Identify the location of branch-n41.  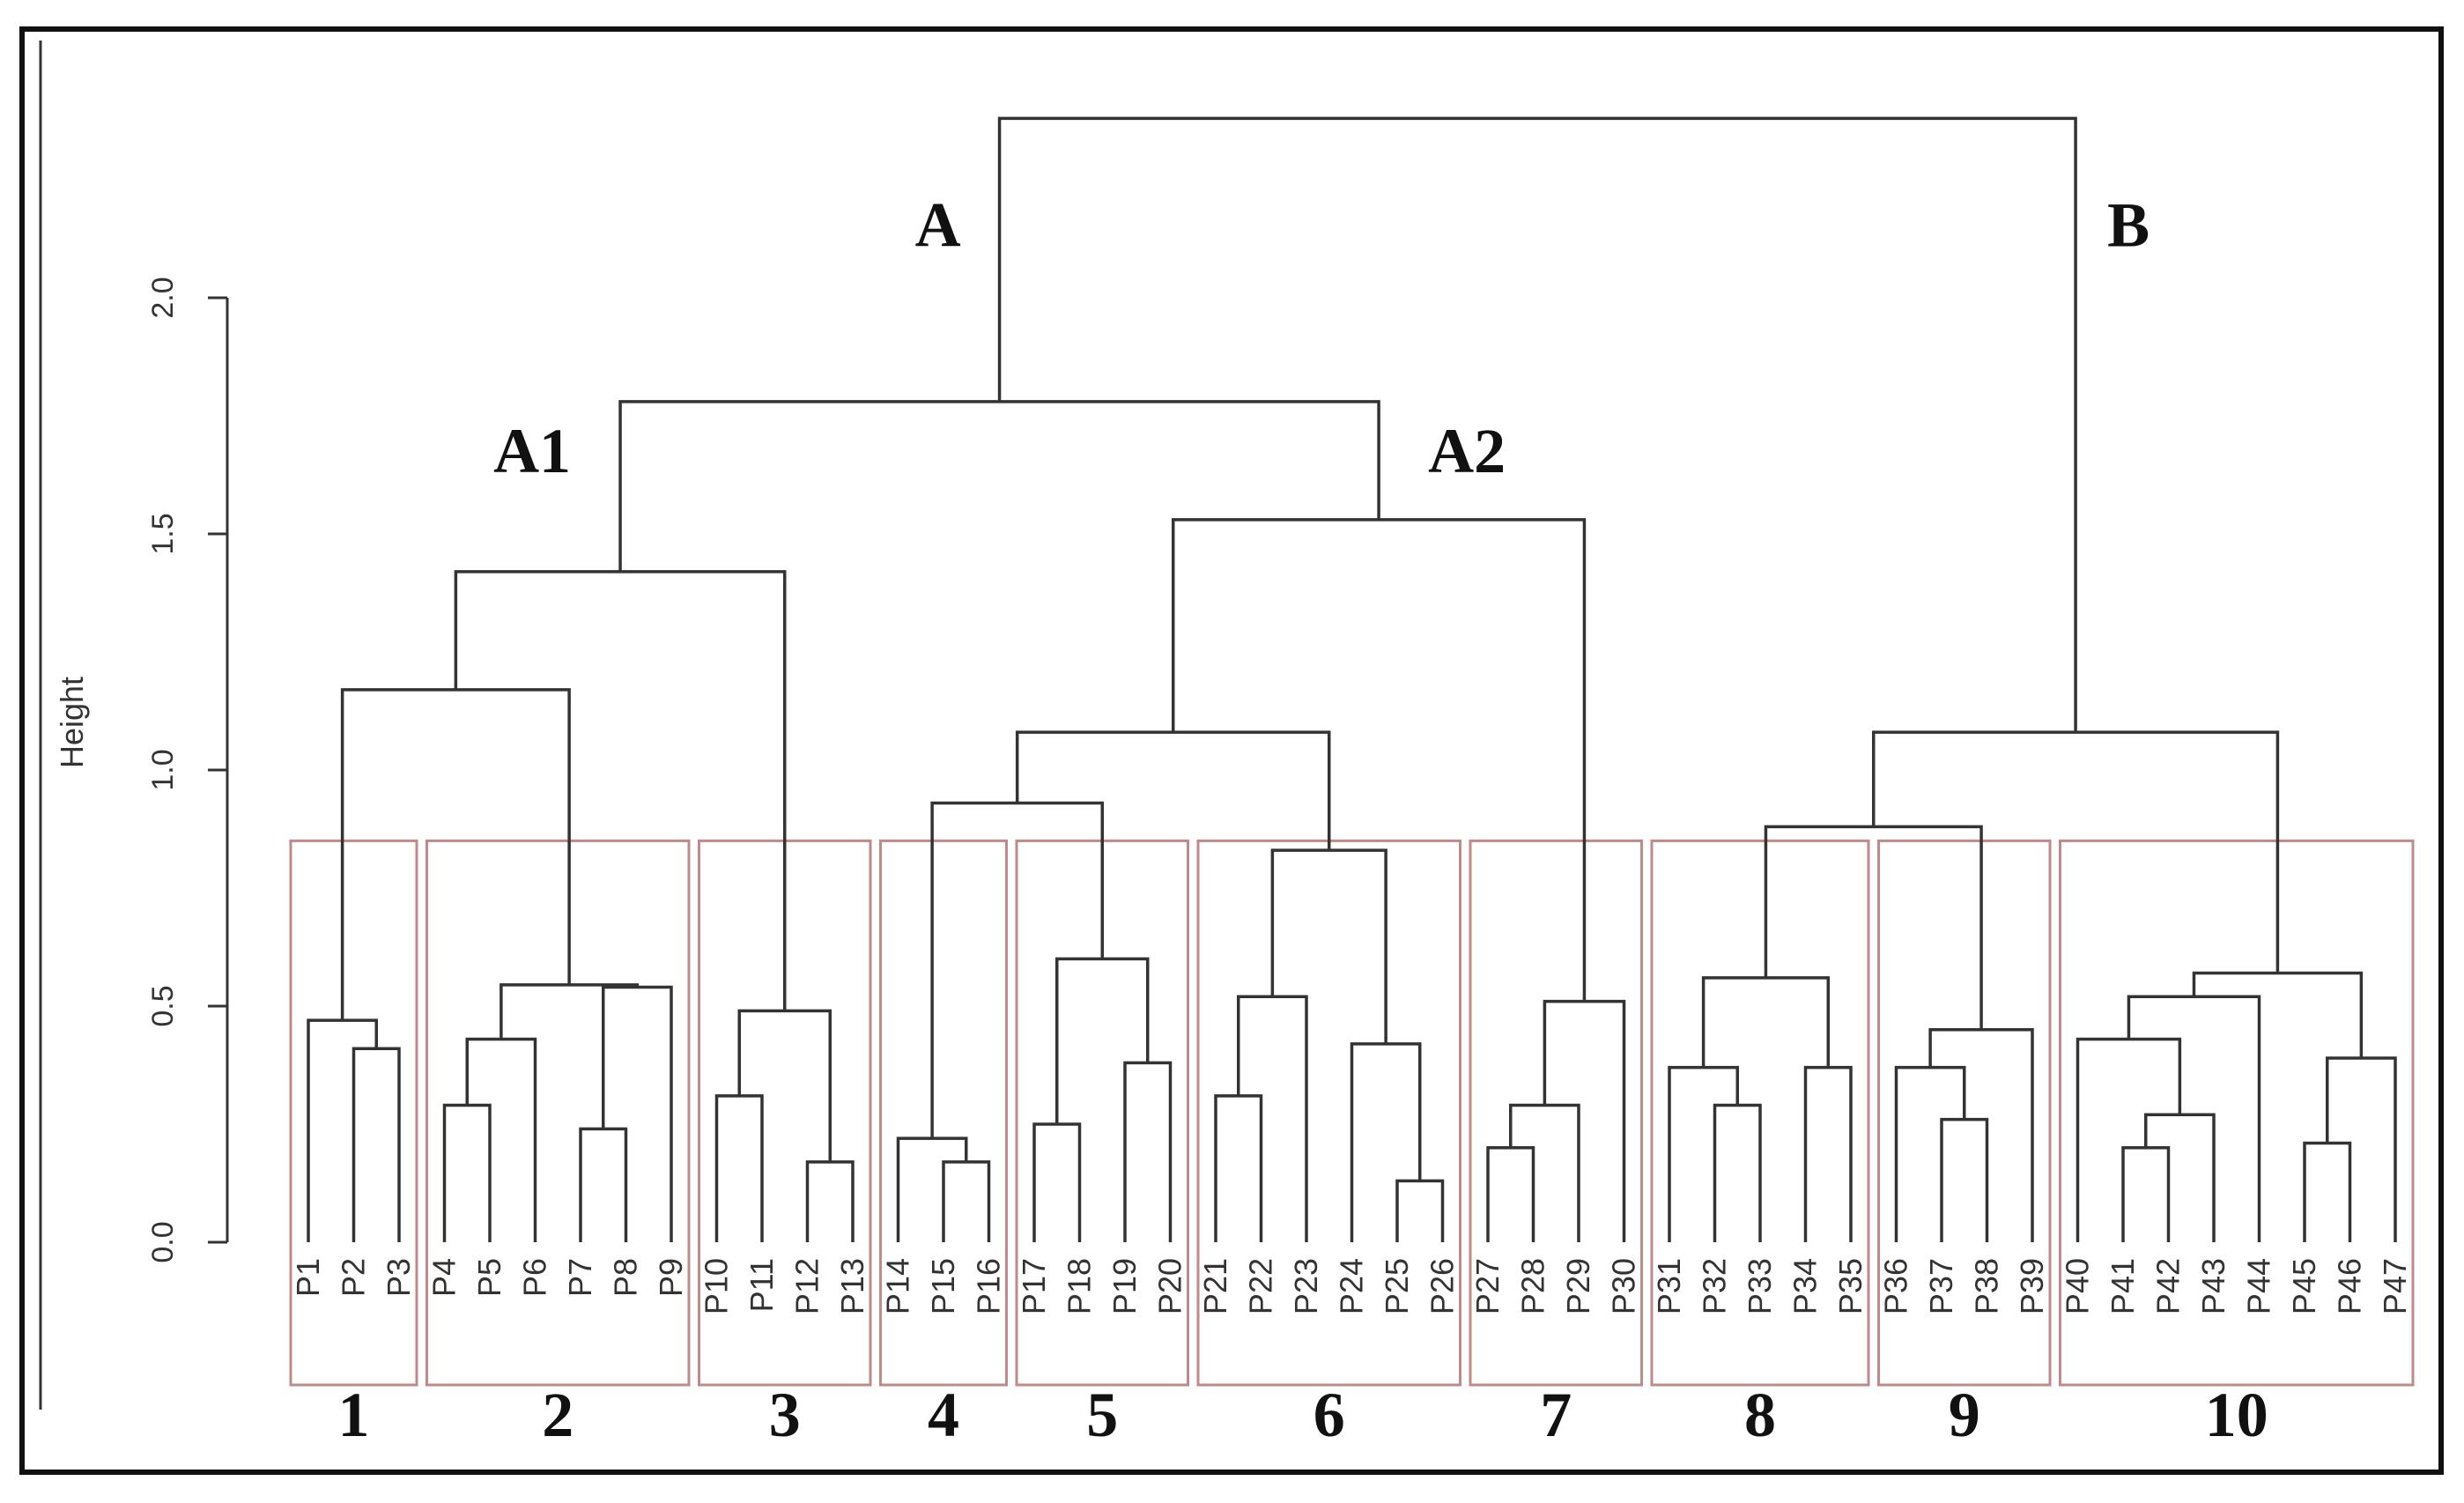
(2194, 1118).